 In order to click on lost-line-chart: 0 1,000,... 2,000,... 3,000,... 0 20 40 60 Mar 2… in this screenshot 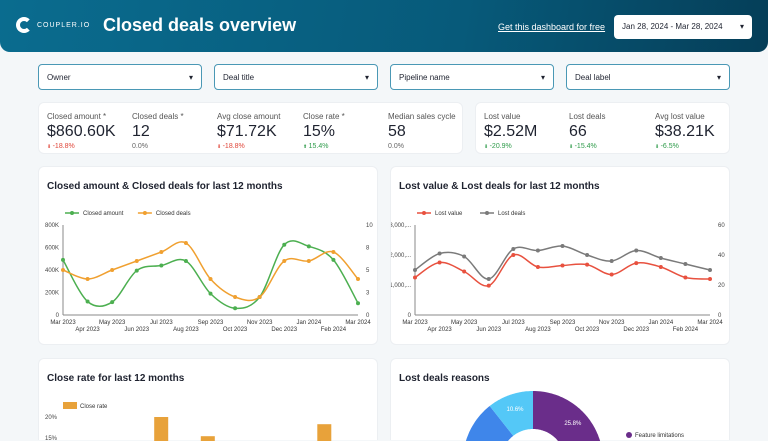, I will do `click(558, 272)`.